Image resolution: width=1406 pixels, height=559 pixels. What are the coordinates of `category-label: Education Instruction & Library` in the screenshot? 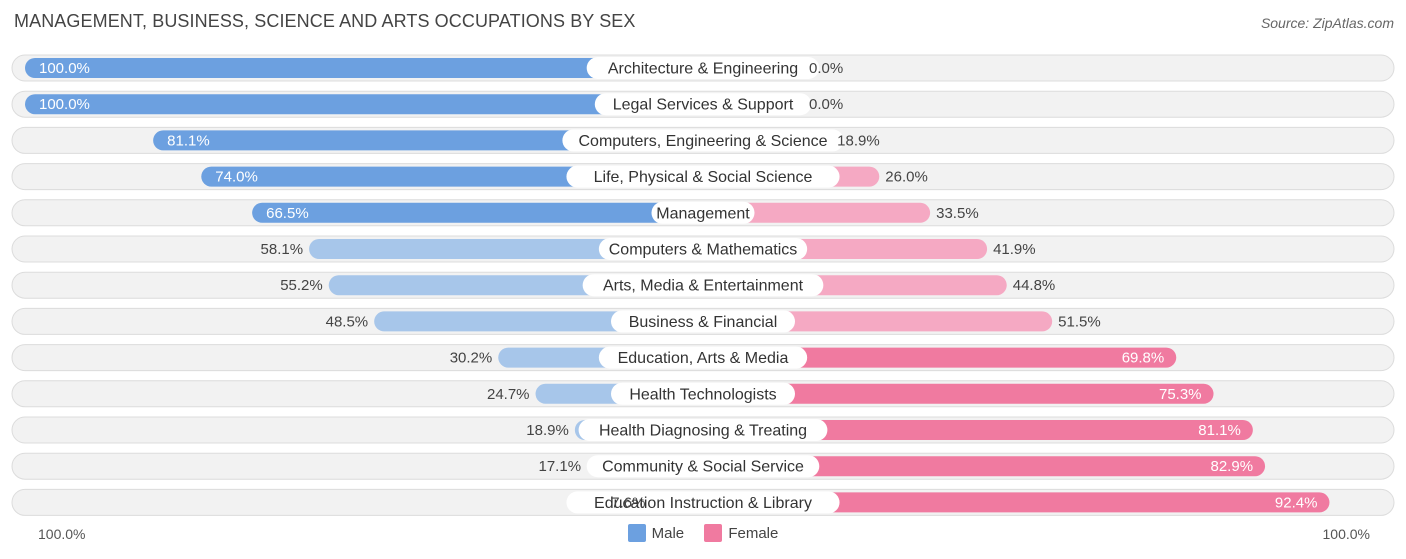 It's located at (703, 503).